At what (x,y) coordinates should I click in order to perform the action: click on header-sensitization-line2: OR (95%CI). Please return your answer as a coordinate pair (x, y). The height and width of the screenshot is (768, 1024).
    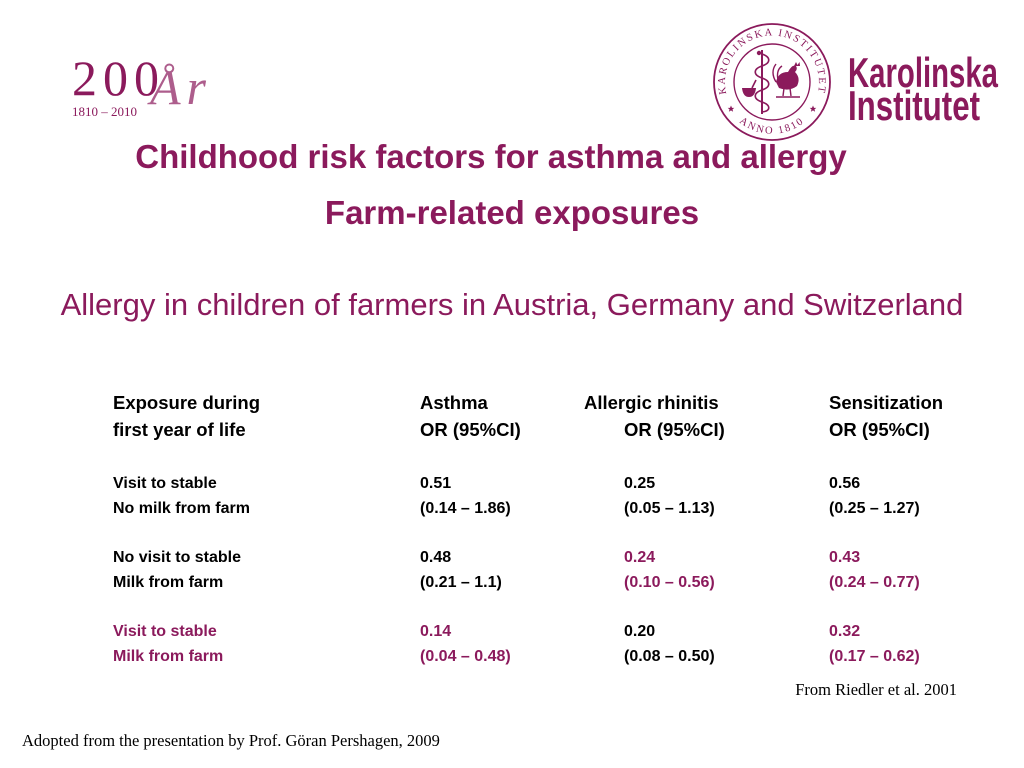
    Looking at the image, I should click on (879, 429).